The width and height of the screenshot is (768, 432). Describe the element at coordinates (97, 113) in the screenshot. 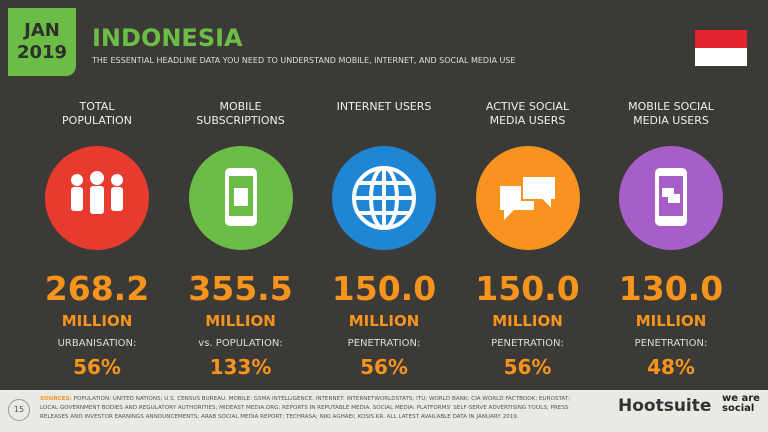

I see `stat-label: TOTAL POPULATION` at that location.